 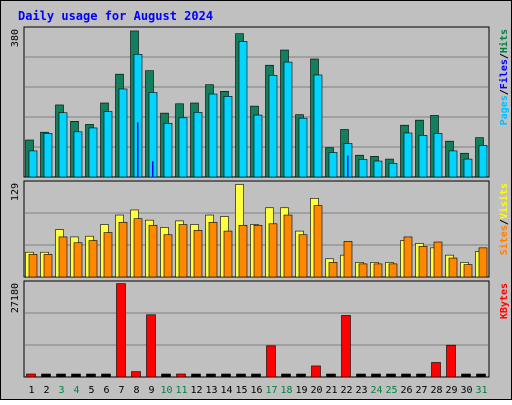 I want to click on x-tick-label: 12, so click(x=196, y=390).